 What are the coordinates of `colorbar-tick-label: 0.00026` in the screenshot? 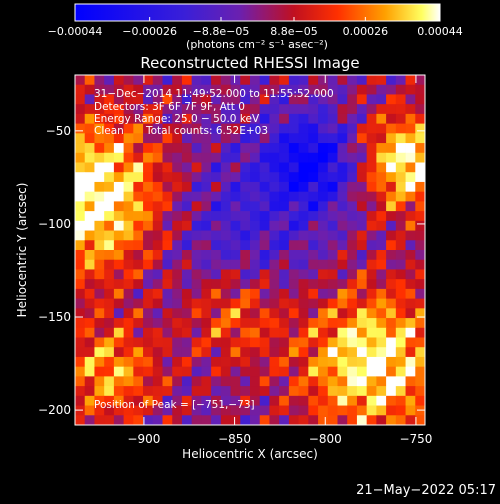 It's located at (366, 31).